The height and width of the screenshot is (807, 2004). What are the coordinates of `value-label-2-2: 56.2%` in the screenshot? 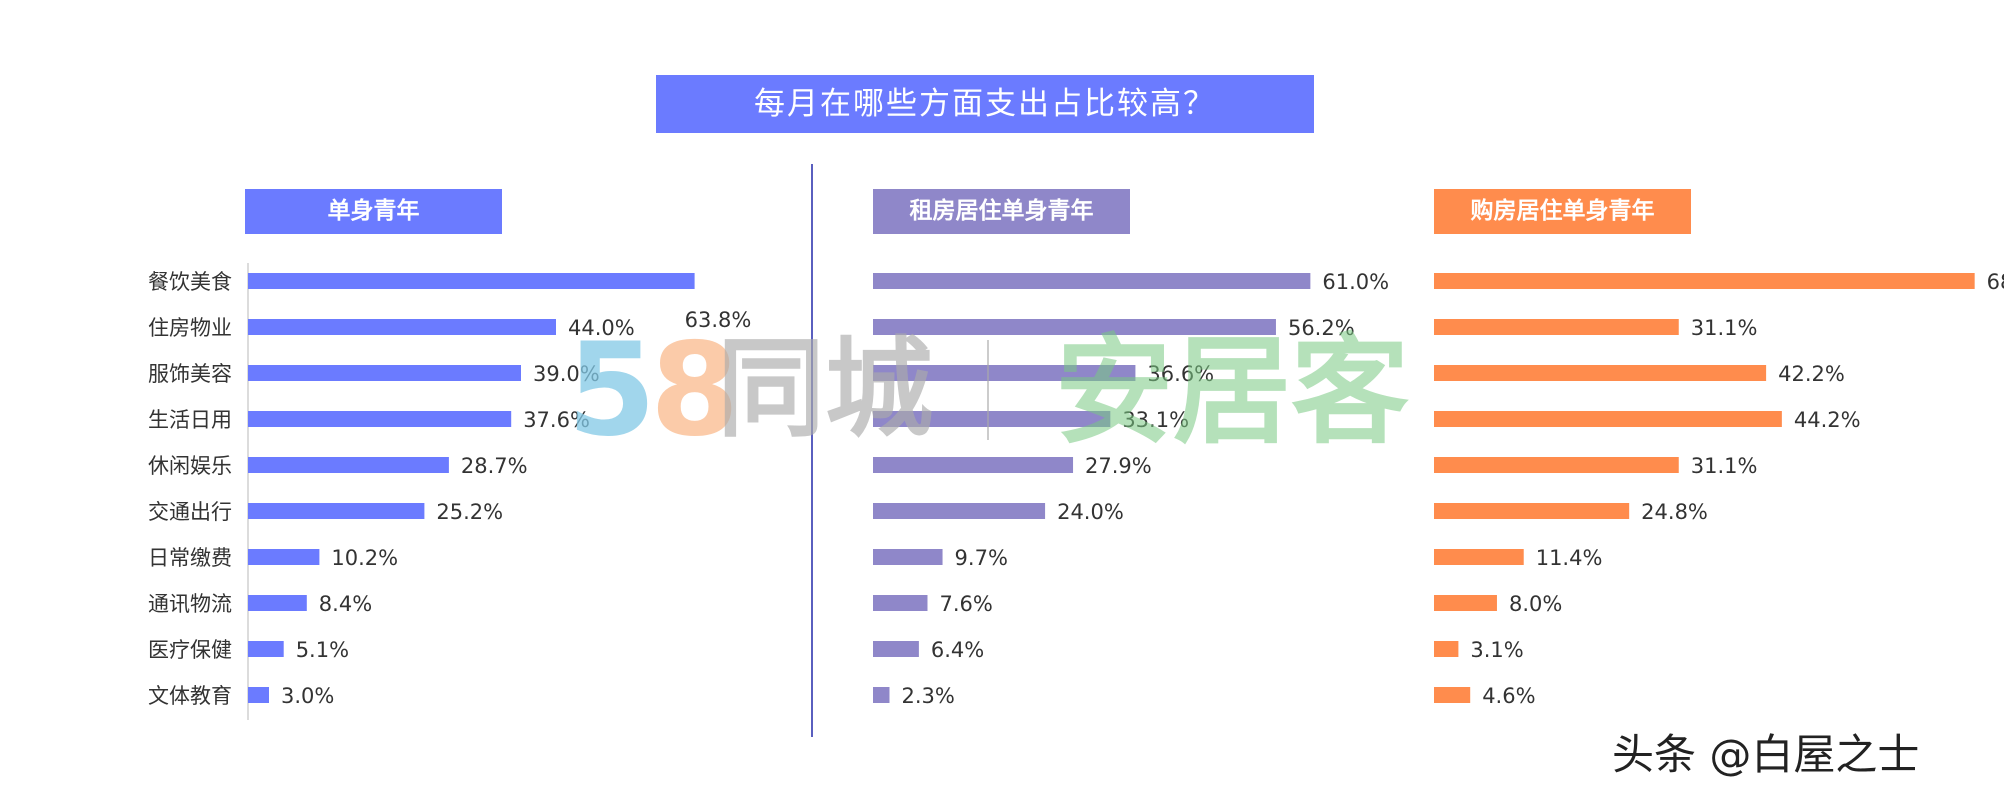 It's located at (1321, 328).